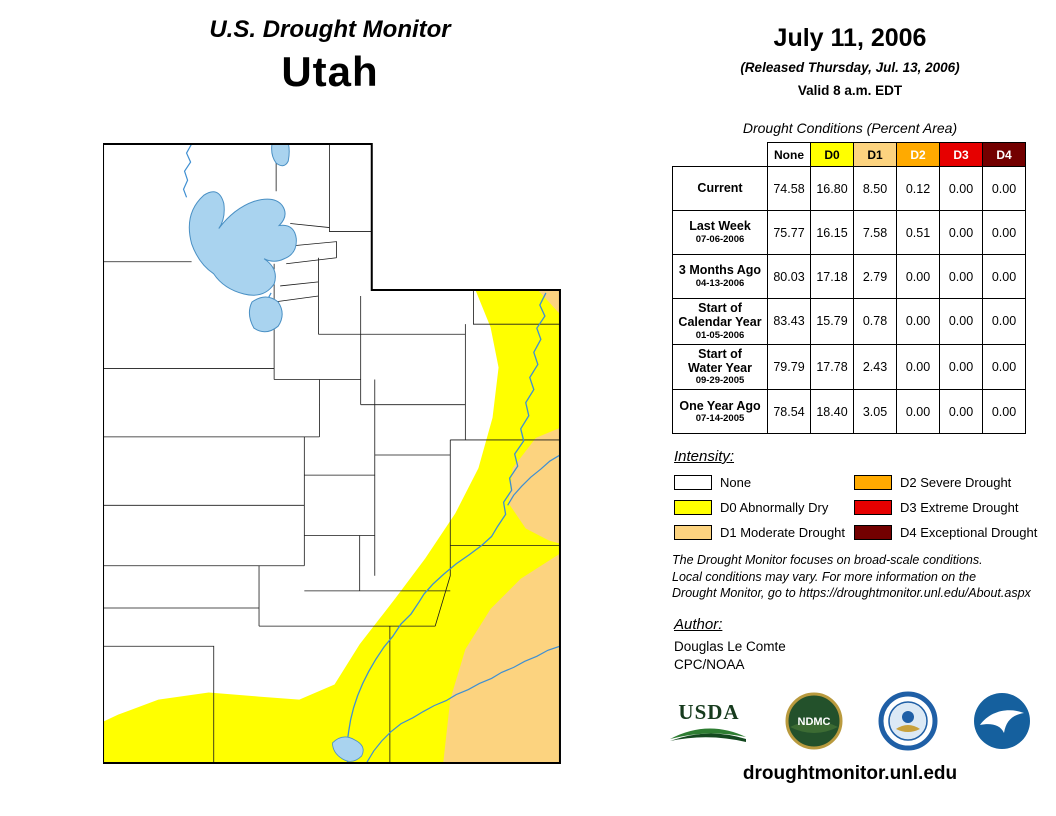  Describe the element at coordinates (789, 276) in the screenshot. I see `value-cell: 80.03` at that location.